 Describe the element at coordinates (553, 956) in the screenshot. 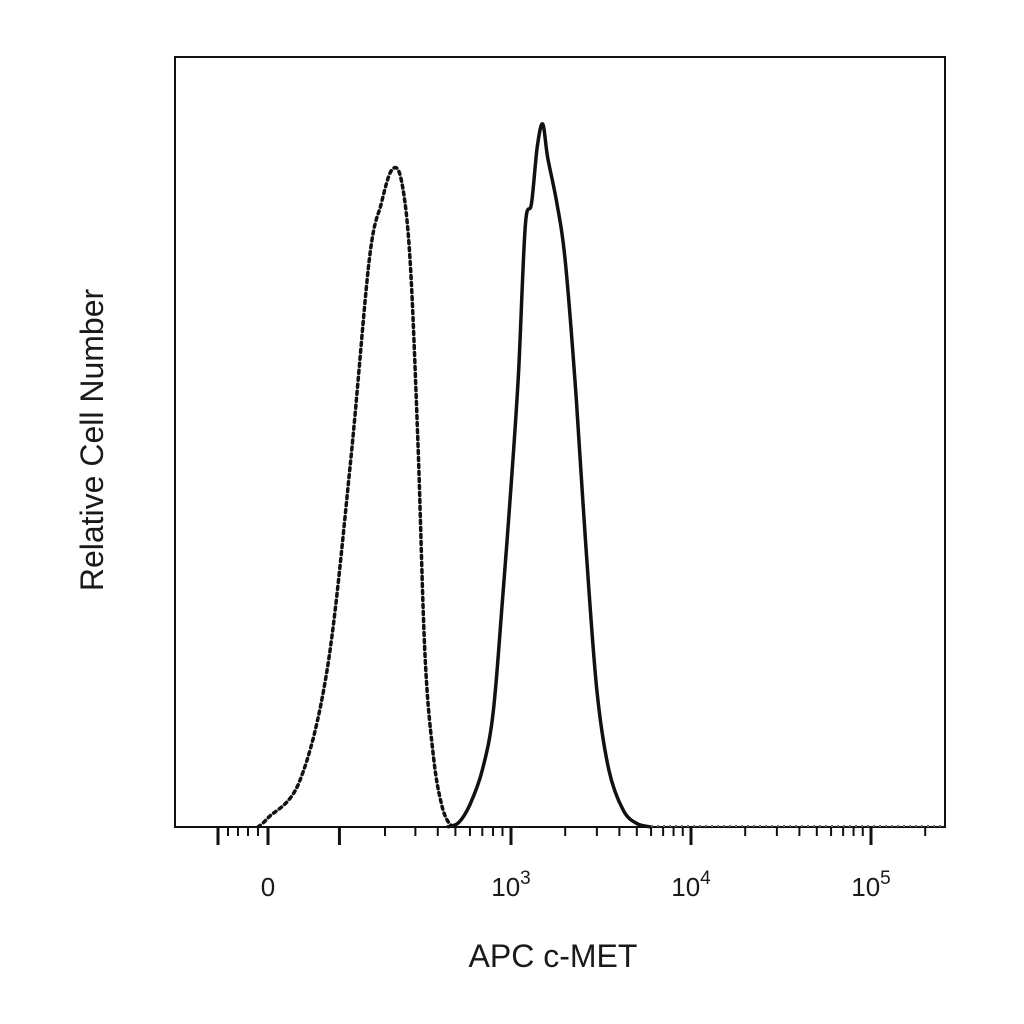

I see `x-axis-label: APC c-MET` at that location.